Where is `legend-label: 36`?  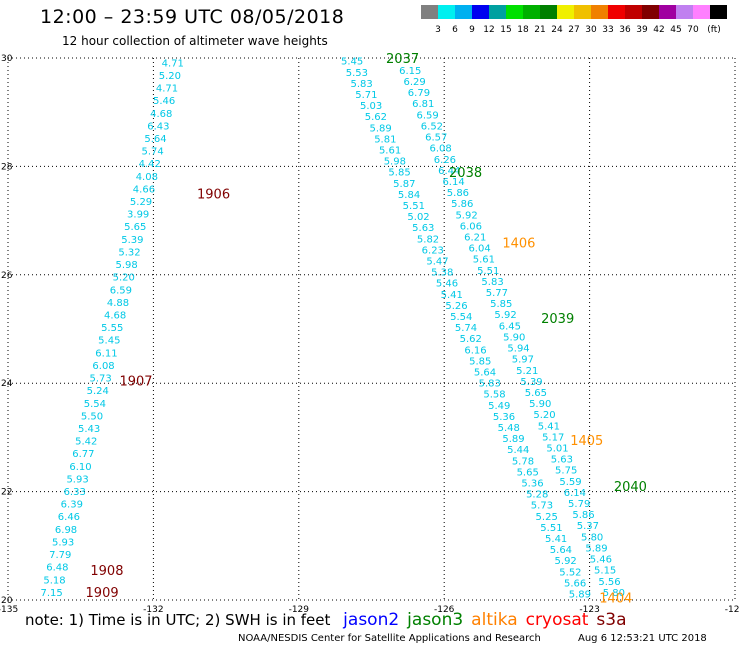
legend-label: 36 is located at coordinates (625, 30).